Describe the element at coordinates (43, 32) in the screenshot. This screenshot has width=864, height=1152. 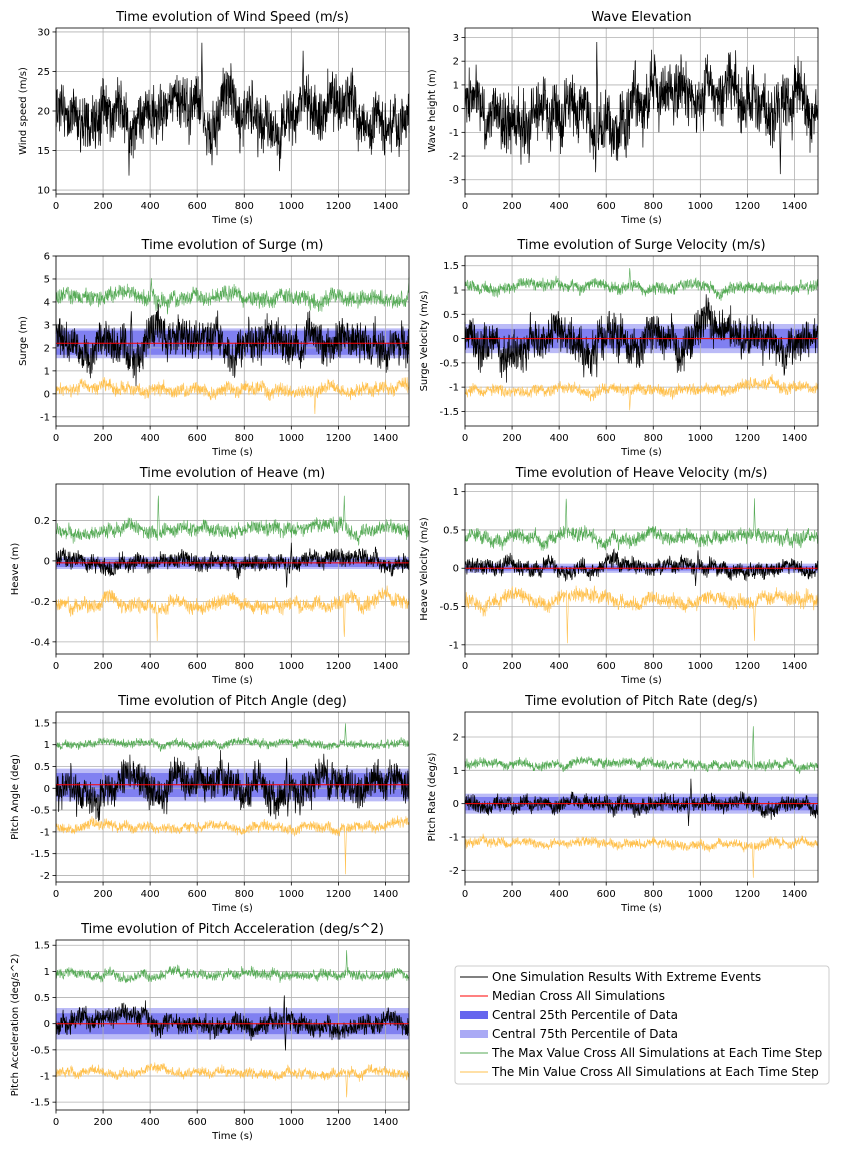
I see `y-tick-label: 30` at that location.